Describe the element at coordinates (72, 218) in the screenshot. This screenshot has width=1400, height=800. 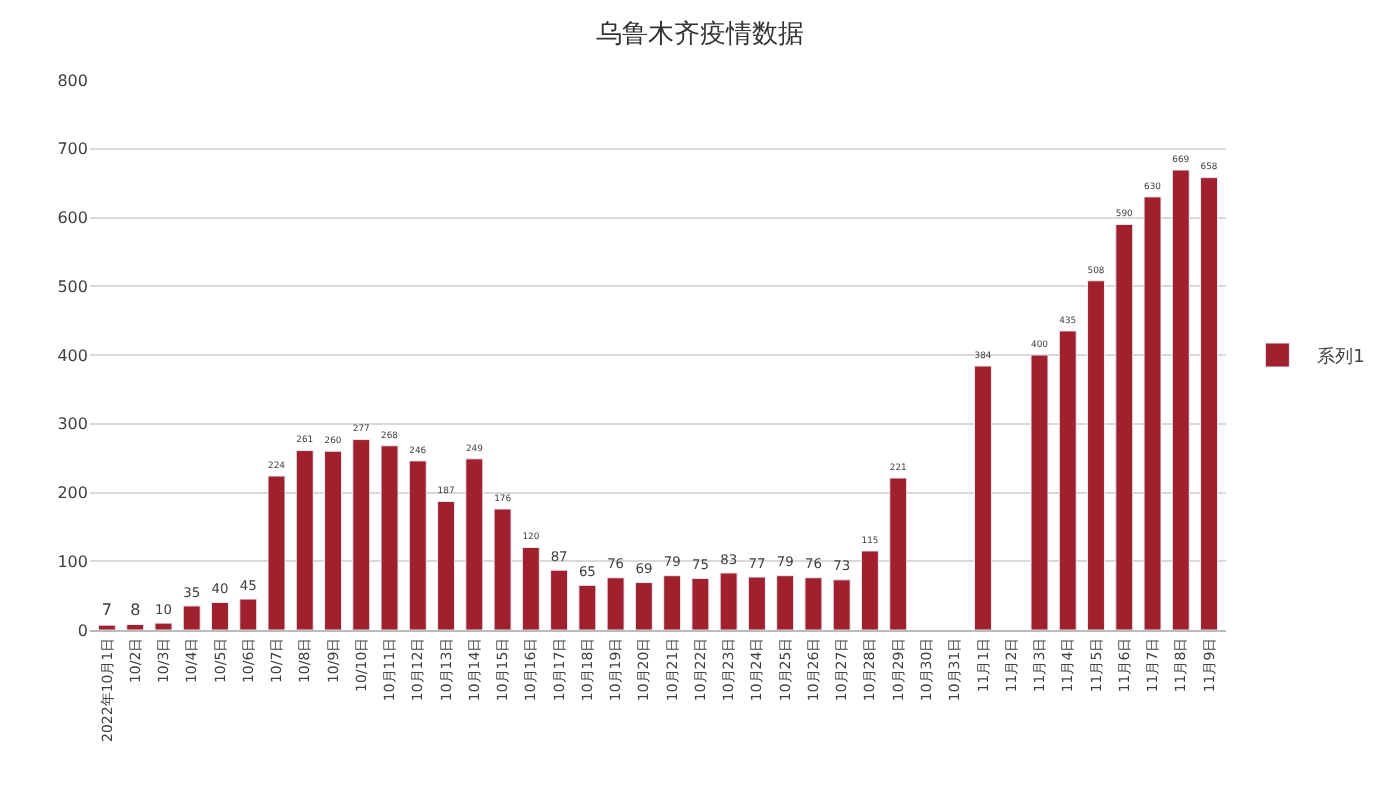
I see `y-tick-label: 600` at that location.